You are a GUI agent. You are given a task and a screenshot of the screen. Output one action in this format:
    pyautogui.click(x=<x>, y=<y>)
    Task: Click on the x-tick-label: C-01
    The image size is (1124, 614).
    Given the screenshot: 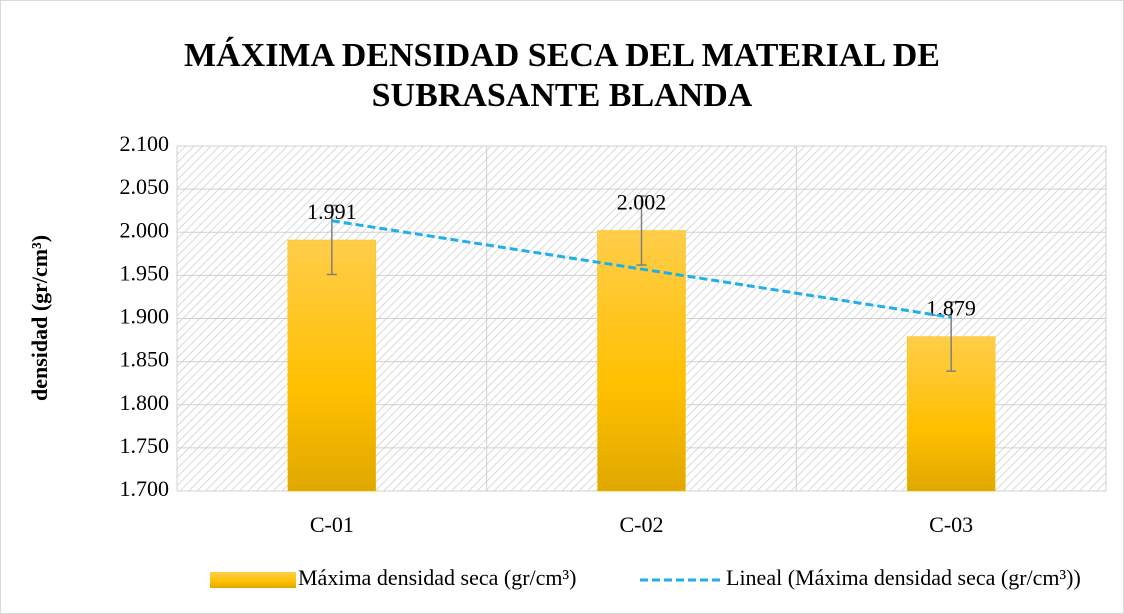 What is the action you would take?
    pyautogui.click(x=332, y=524)
    